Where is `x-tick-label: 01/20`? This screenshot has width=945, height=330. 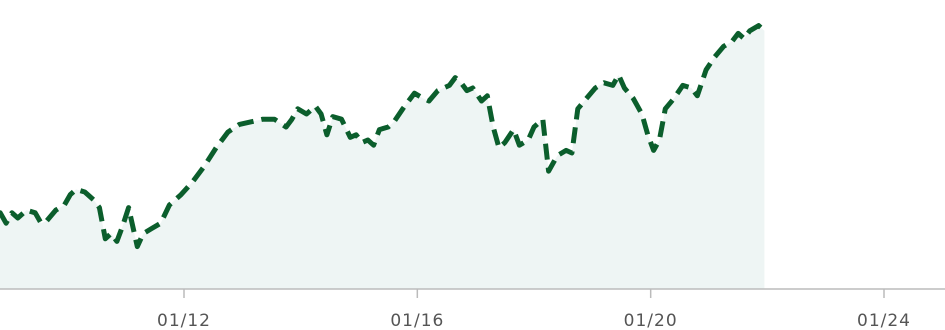 x-tick-label: 01/20 is located at coordinates (651, 320).